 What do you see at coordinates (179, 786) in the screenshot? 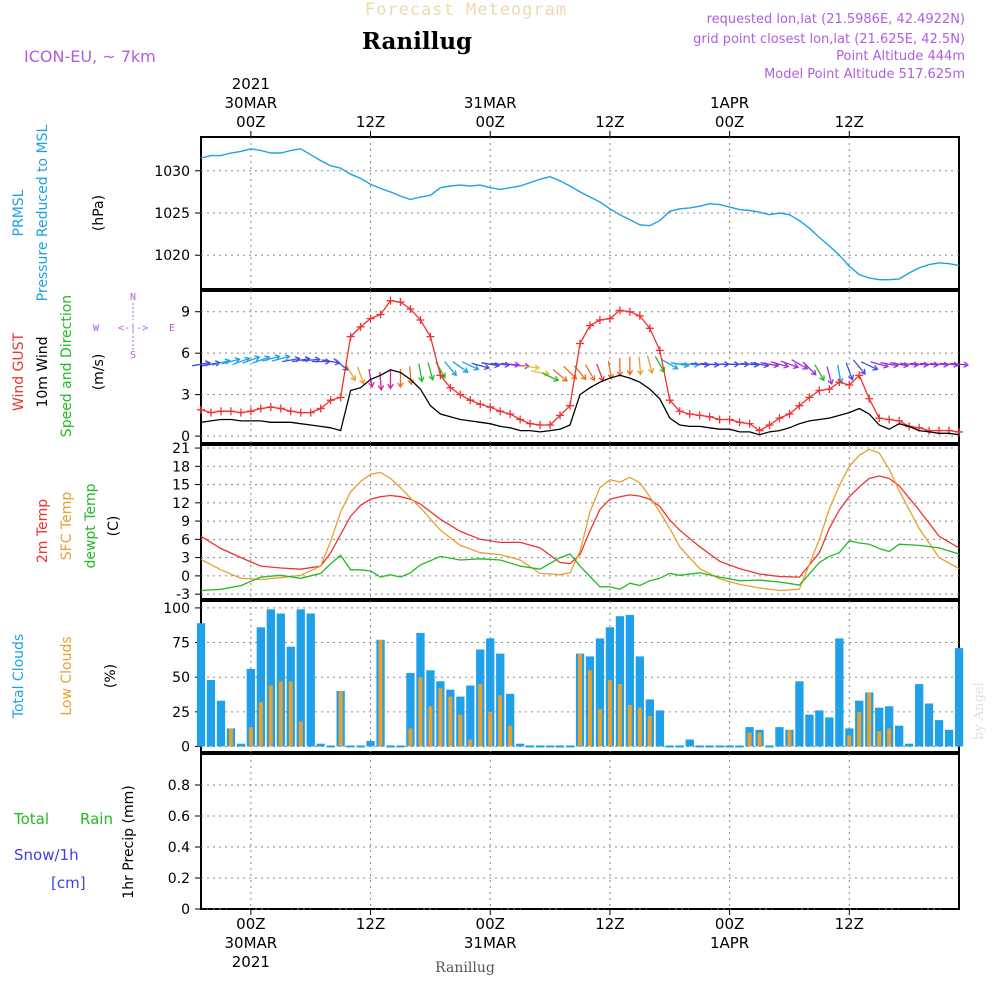
I see `precip-ytick-label: 0.8` at bounding box center [179, 786].